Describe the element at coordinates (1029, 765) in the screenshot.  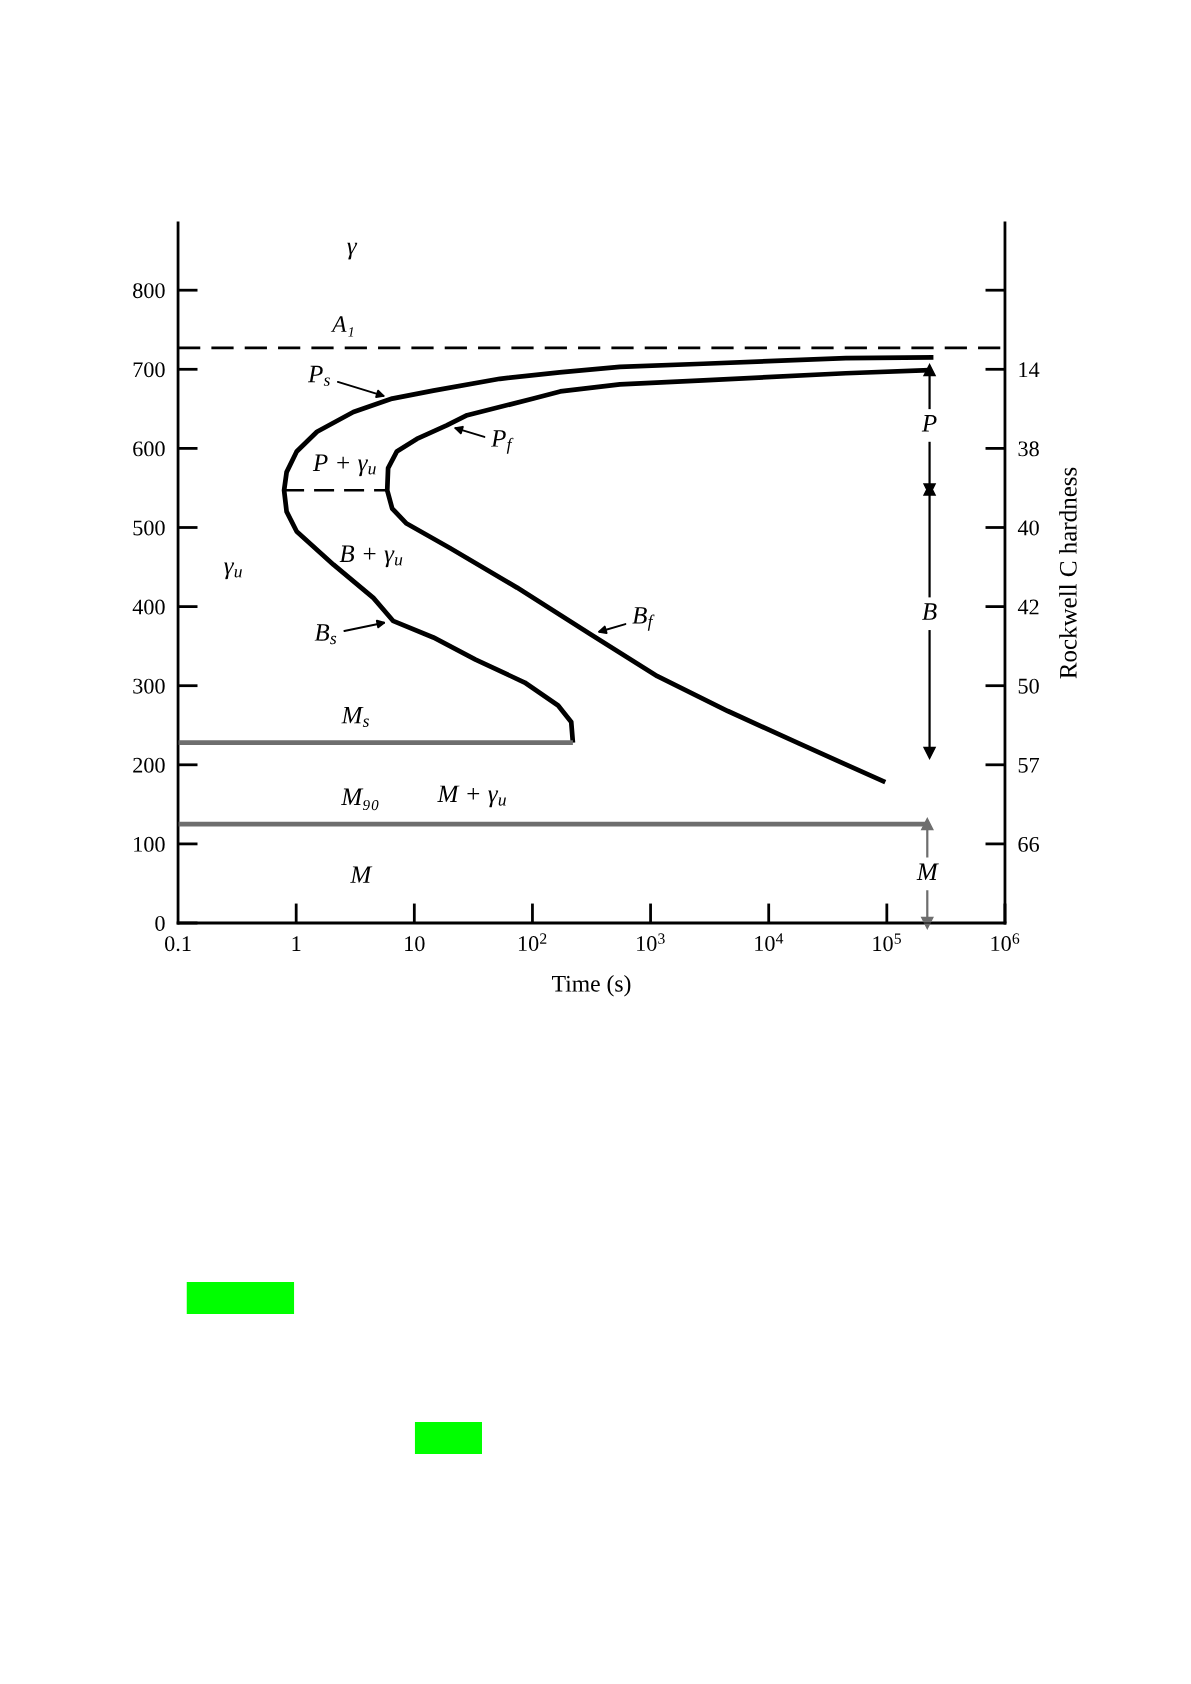
I see `category-label: 57` at that location.